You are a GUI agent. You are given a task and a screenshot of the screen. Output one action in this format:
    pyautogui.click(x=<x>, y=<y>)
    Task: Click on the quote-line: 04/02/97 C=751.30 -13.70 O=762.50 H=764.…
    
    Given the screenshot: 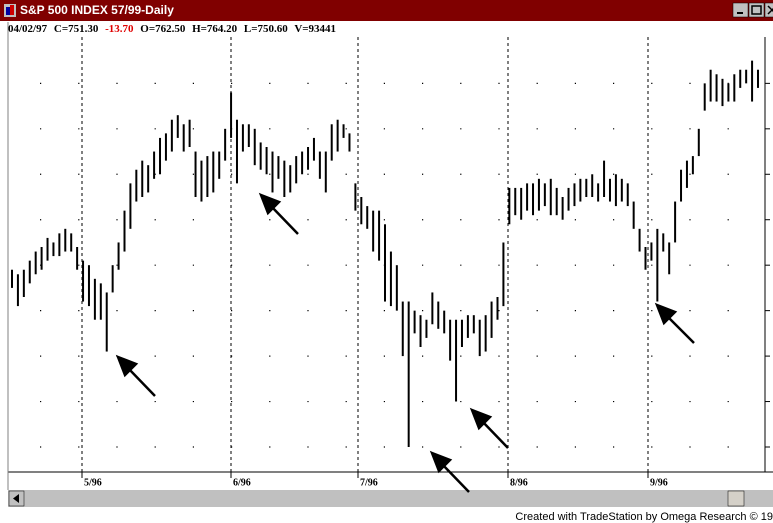 What is the action you would take?
    pyautogui.click(x=172, y=29)
    